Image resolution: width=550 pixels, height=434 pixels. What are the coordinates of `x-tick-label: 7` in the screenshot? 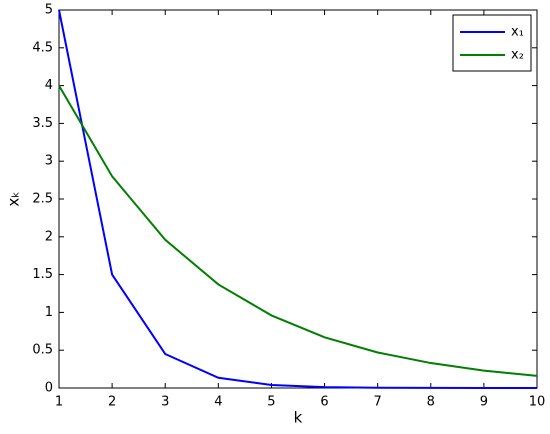 It's located at (378, 402).